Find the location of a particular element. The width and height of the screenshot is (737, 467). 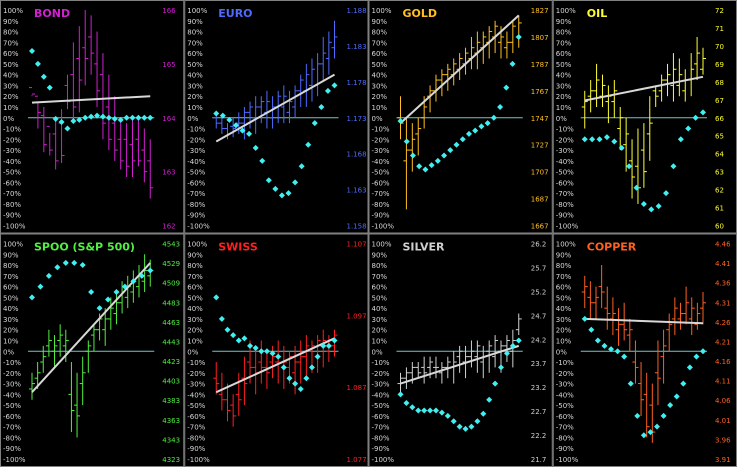

y-tick-label: -30% is located at coordinates (196, 385).